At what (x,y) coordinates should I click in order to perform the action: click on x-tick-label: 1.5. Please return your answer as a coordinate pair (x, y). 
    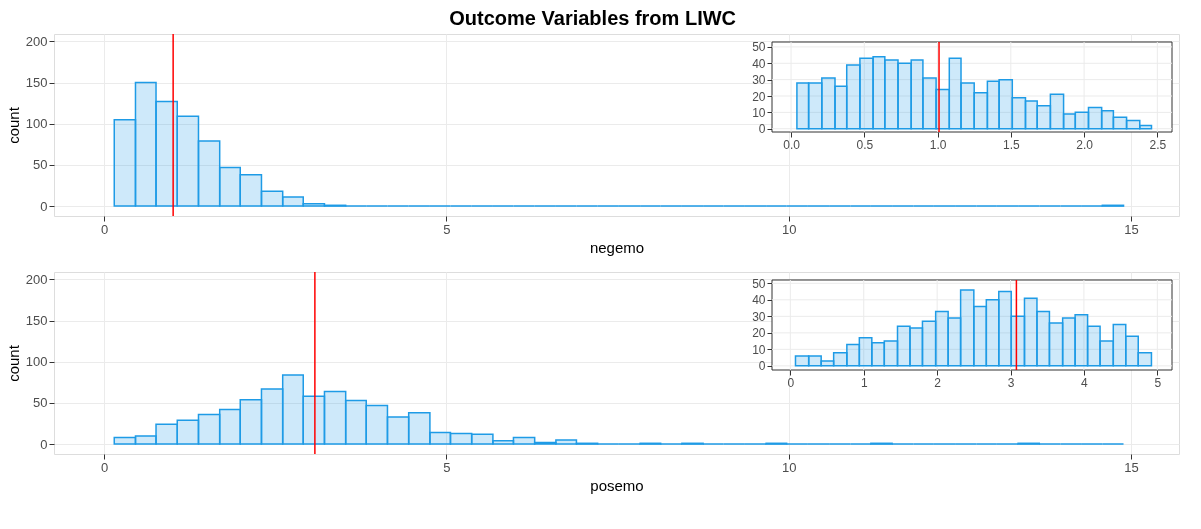
    Looking at the image, I should click on (1011, 144).